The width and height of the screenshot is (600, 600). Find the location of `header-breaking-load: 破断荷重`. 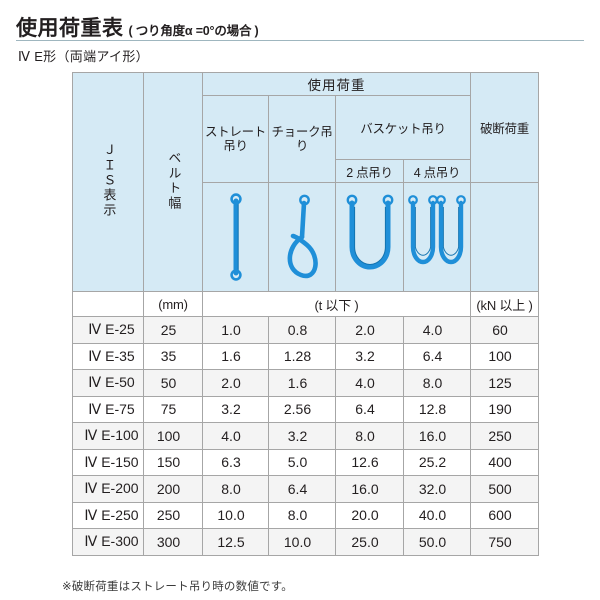

header-breaking-load: 破断荷重 is located at coordinates (504, 127).